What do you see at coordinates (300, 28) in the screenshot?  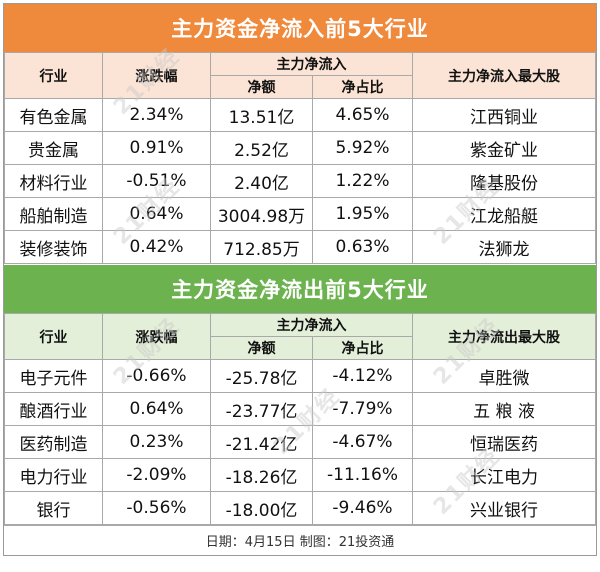 I see `inflow-title: 主力资金净流入前5大行业` at bounding box center [300, 28].